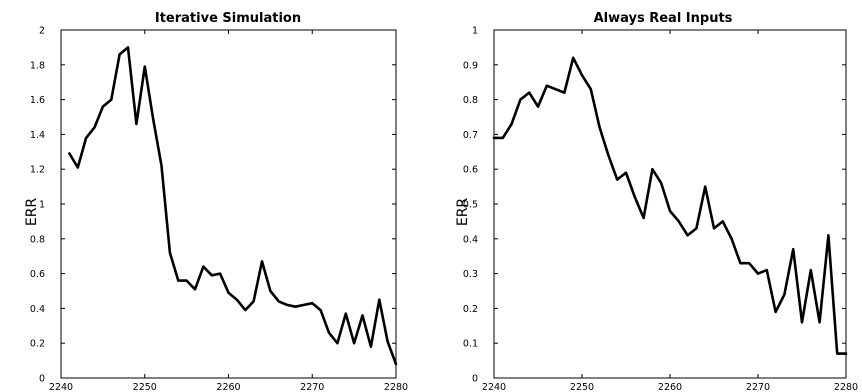 The height and width of the screenshot is (392, 862). I want to click on y-tick-label: 1.8, so click(37, 65).